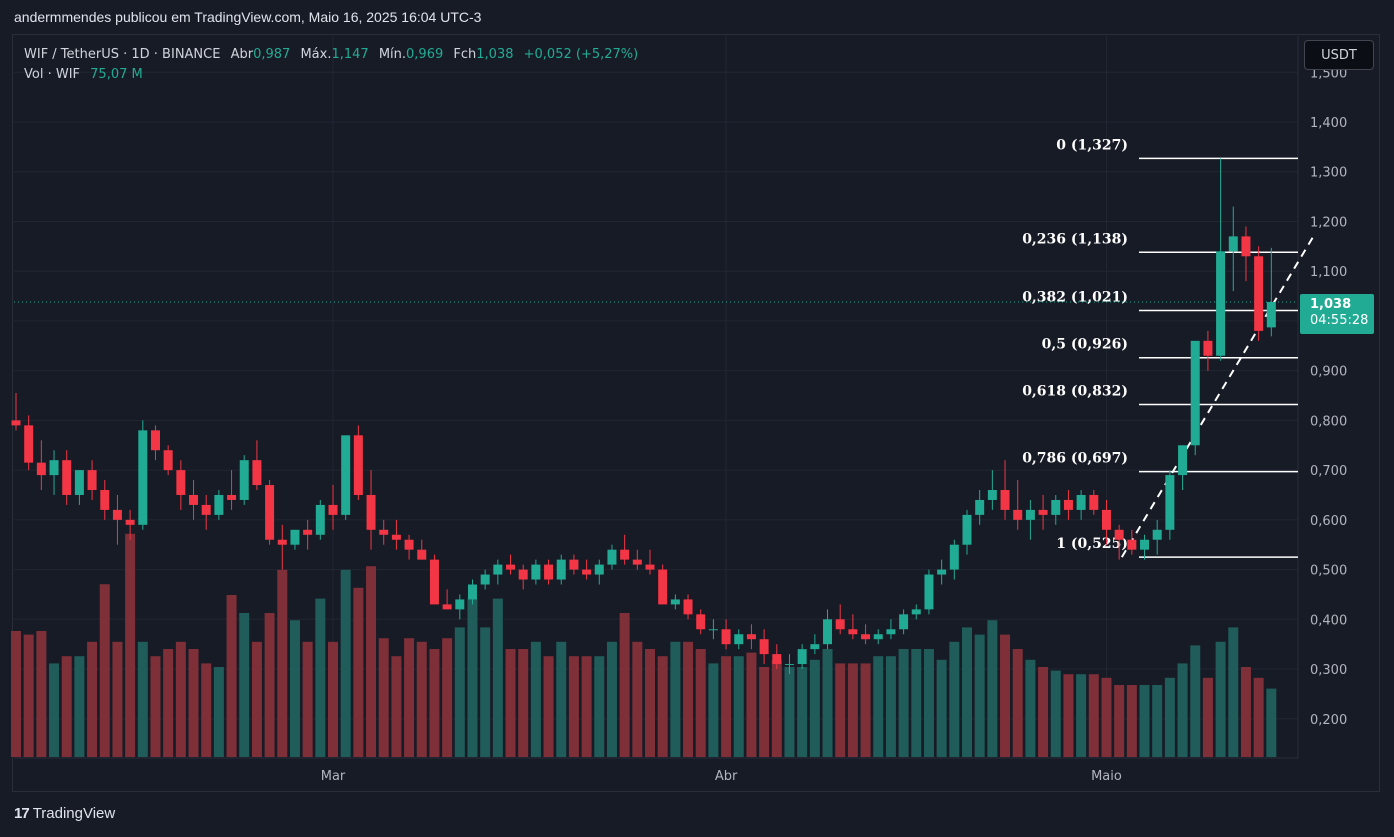  Describe the element at coordinates (52, 74) in the screenshot. I see `legend-volume-label: Vol · WIF` at that location.